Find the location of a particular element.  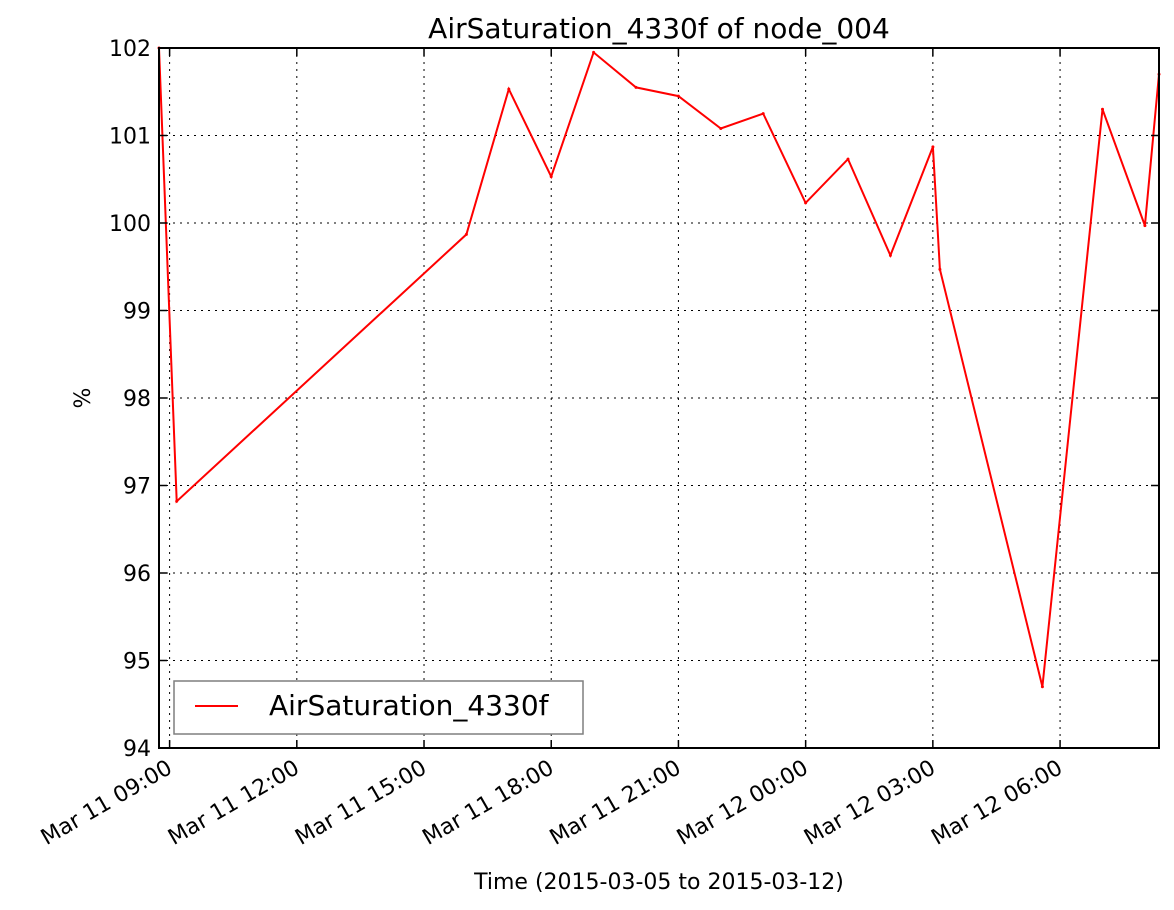

y-tick-label: 96 is located at coordinates (137, 574).